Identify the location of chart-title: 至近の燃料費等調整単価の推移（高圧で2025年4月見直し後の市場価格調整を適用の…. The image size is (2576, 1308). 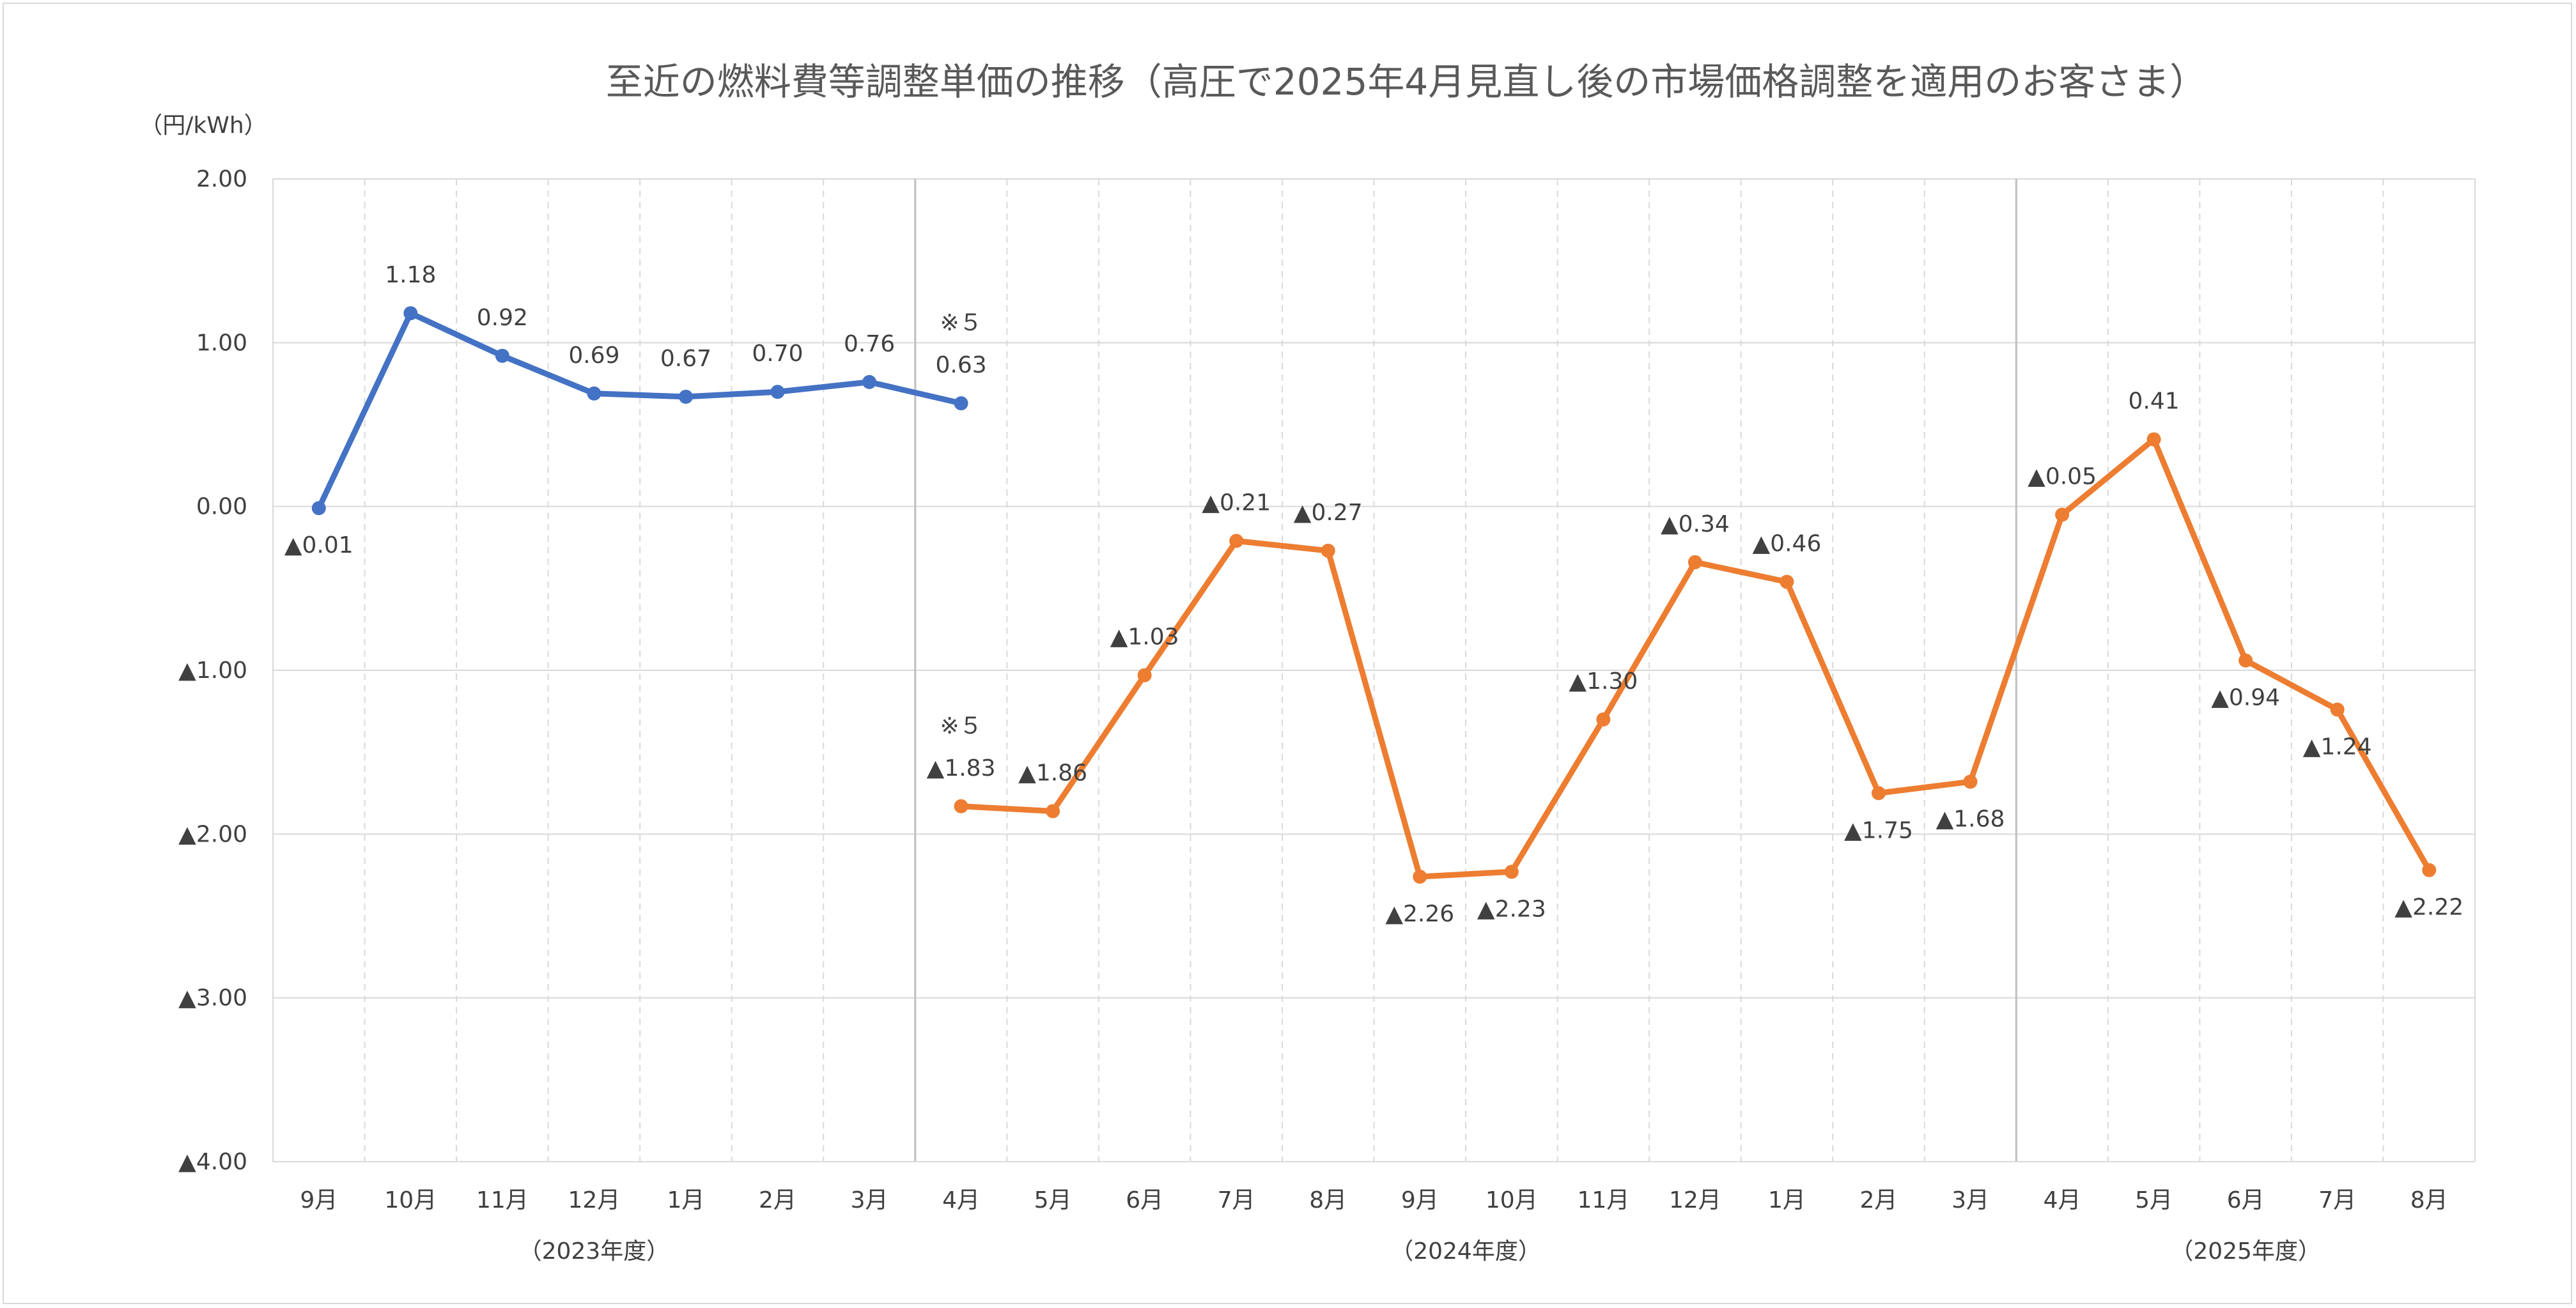
(1406, 82).